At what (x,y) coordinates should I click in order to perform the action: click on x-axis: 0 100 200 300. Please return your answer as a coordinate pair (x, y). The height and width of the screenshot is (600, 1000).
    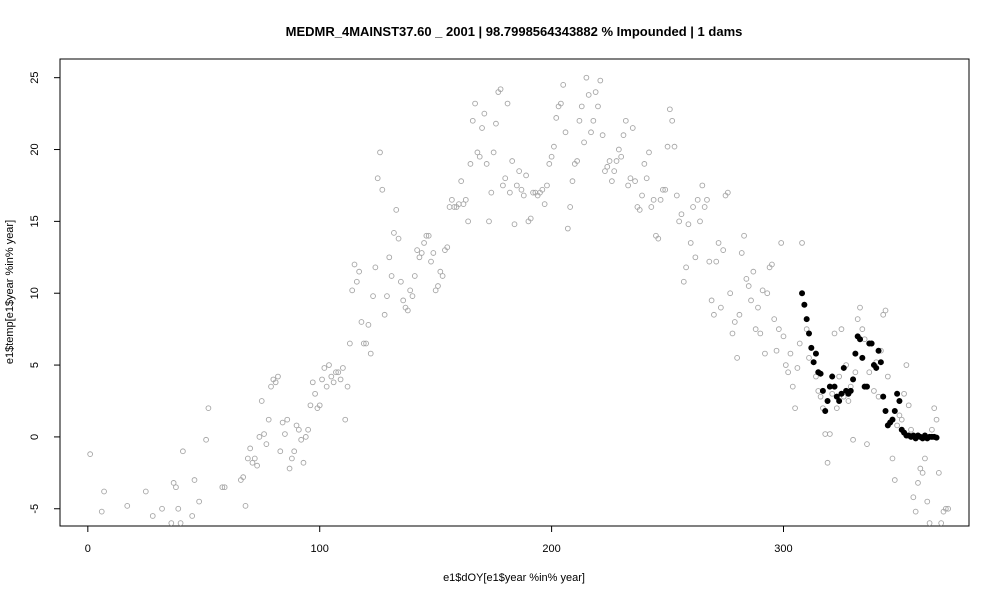
    Looking at the image, I should click on (439, 540).